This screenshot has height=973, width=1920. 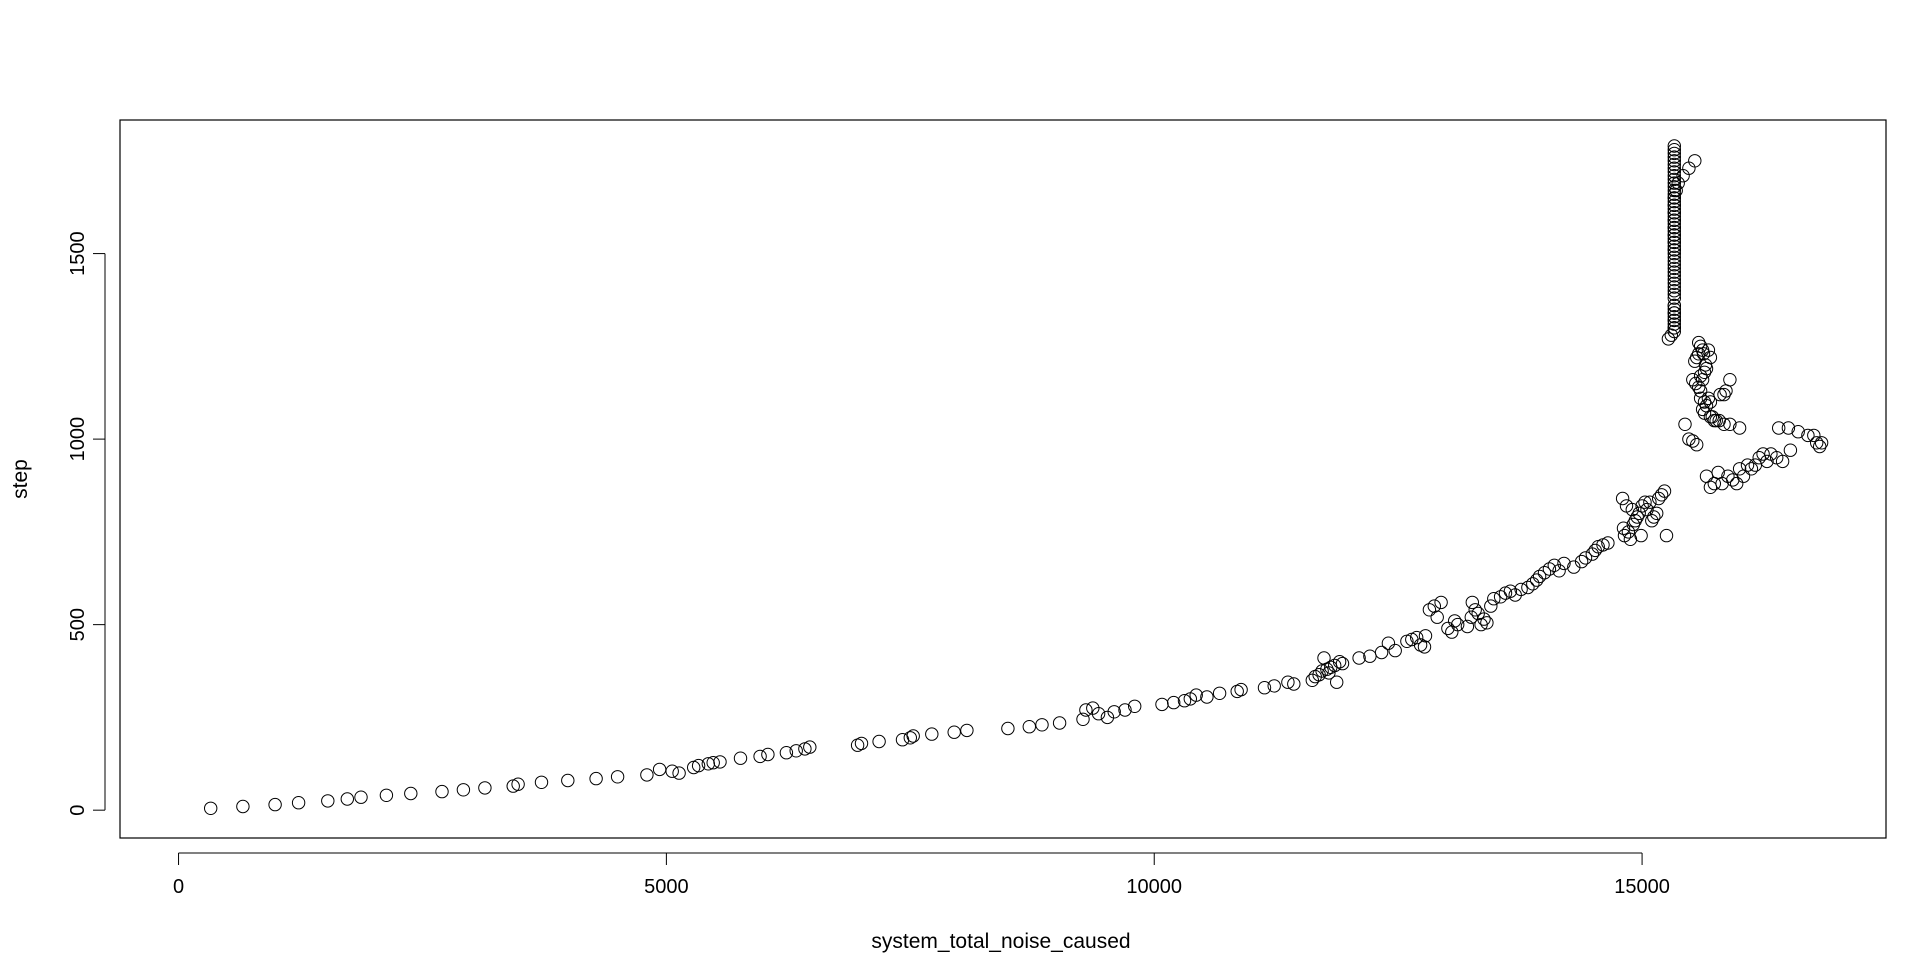 I want to click on x-axis-label: system_total_noise_caused, so click(x=1000, y=941).